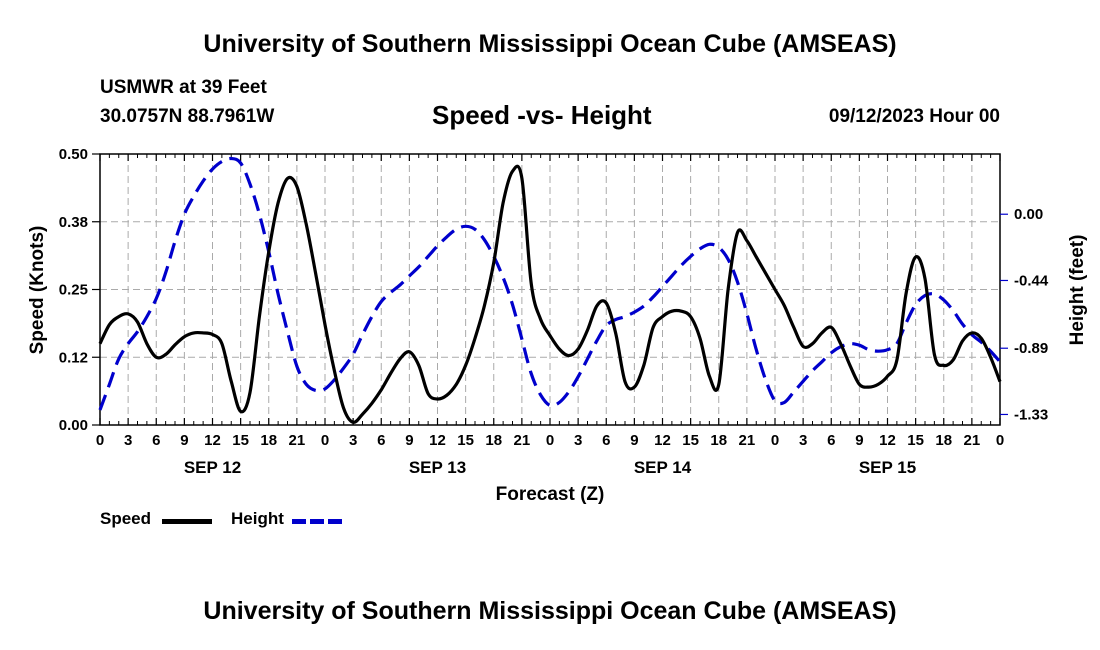 Image resolution: width=1100 pixels, height=650 pixels. Describe the element at coordinates (914, 116) in the screenshot. I see `forecast-datetime: 09/12/2023 Hour 00` at that location.